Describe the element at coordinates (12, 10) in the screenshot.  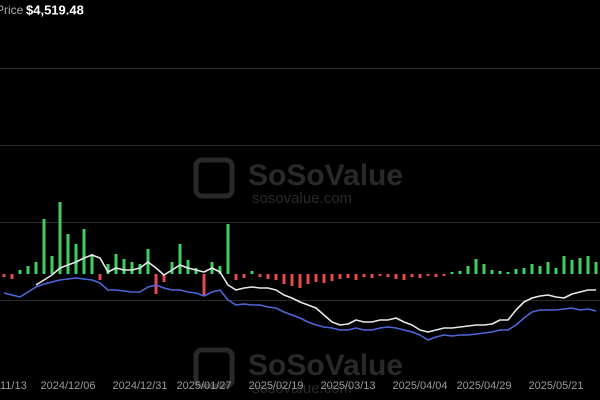
I see `legend-label: Price` at that location.